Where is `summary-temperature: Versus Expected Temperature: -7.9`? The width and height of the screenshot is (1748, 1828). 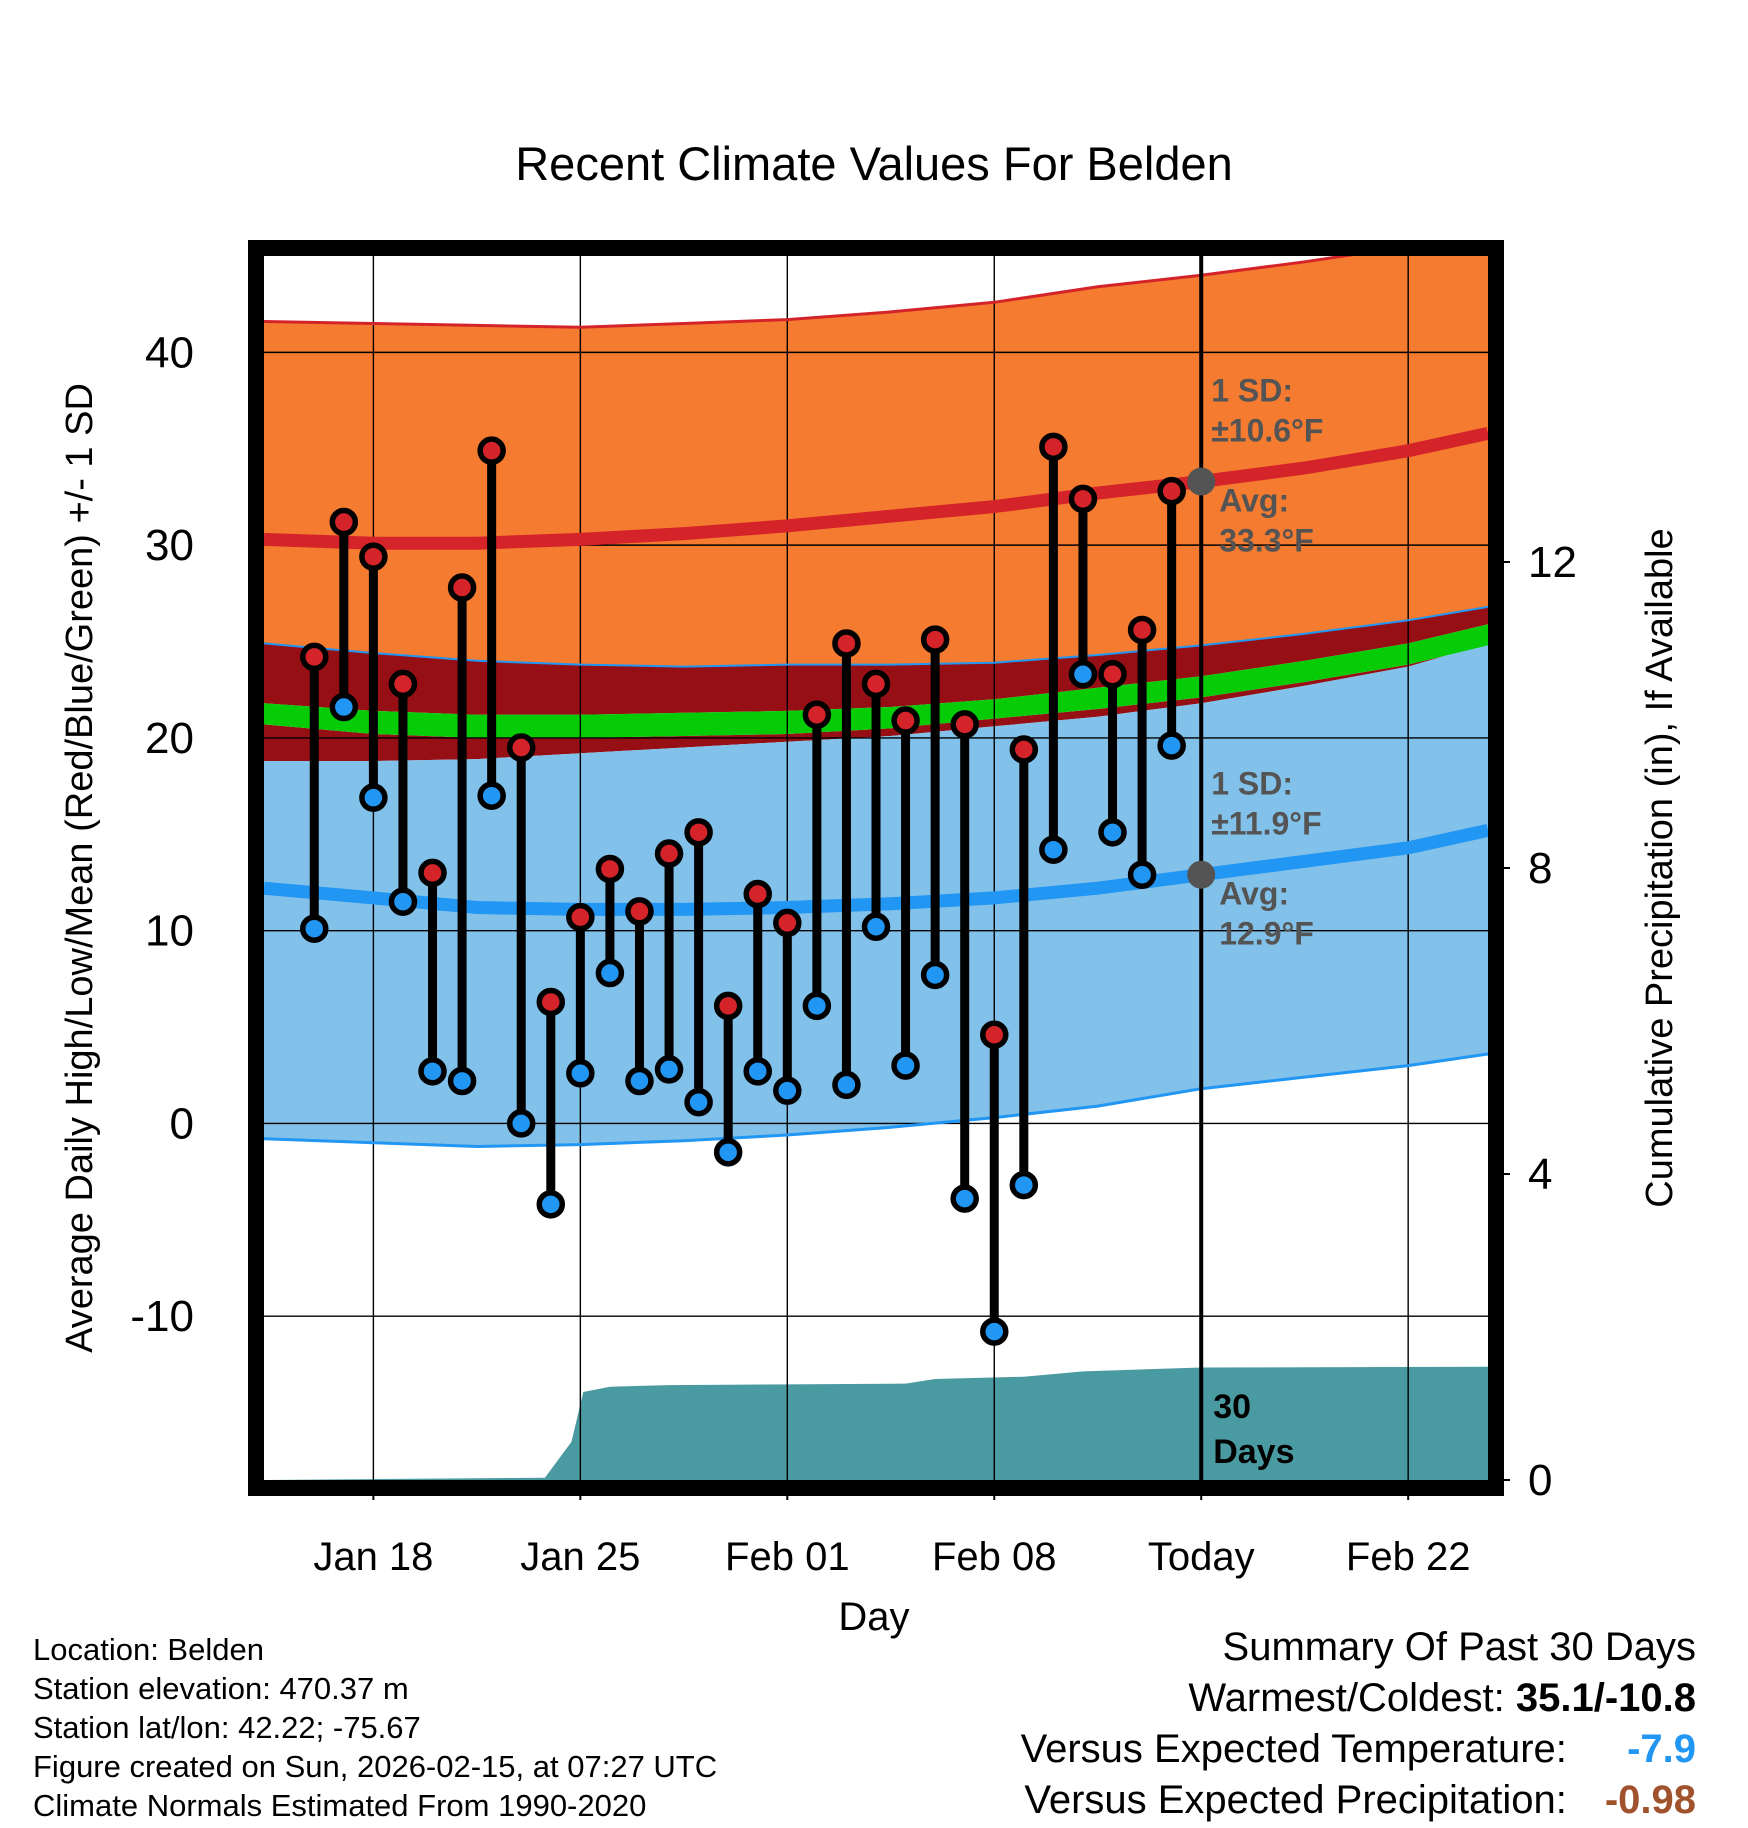 summary-temperature: Versus Expected Temperature: -7.9 is located at coordinates (1358, 1749).